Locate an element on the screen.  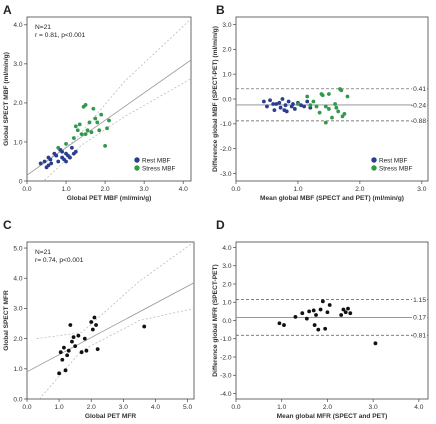
panel-label: D is located at coordinates (220, 225).